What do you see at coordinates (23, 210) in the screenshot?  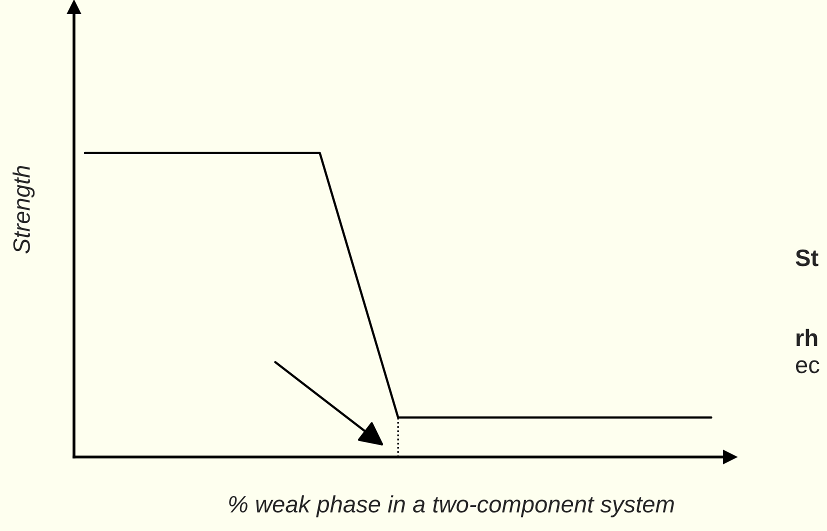 I see `y-axis-title: Strength` at bounding box center [23, 210].